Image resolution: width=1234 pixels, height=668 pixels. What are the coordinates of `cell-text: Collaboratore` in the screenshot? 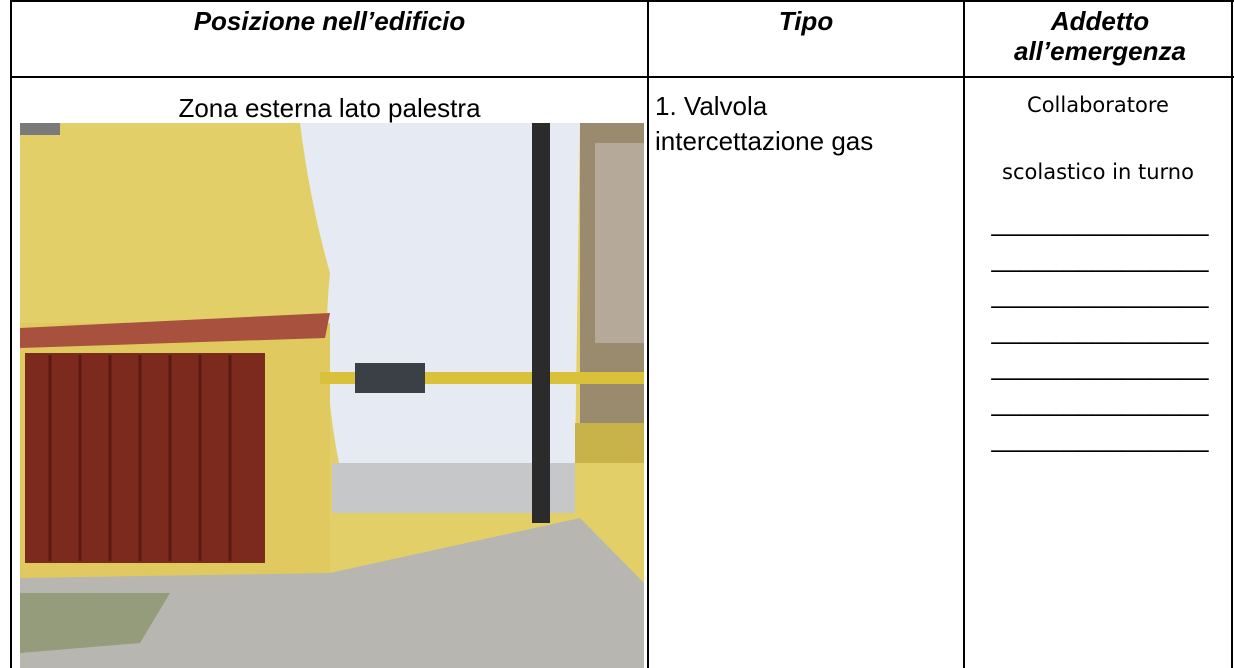 It's located at (1098, 105).